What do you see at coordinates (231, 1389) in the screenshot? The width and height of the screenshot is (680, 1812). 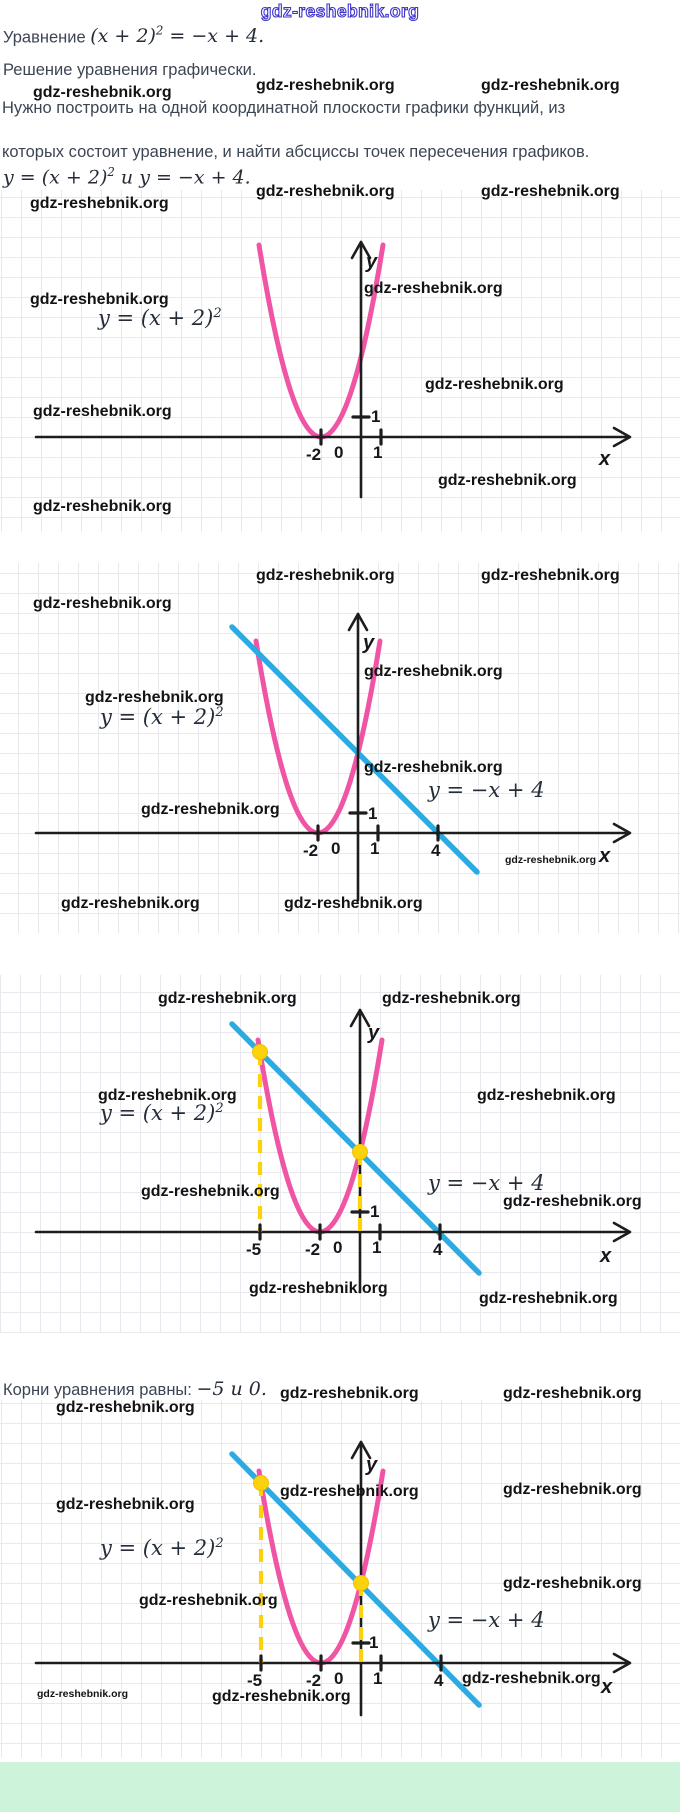 I see `roots-value: −5 и 0.` at bounding box center [231, 1389].